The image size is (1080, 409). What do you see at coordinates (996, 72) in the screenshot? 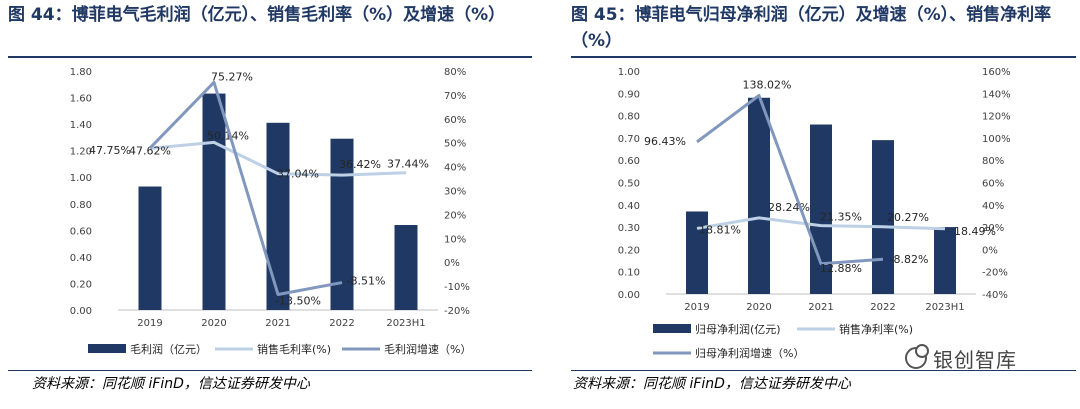
I see `y2-tick-label: 160%` at bounding box center [996, 72].